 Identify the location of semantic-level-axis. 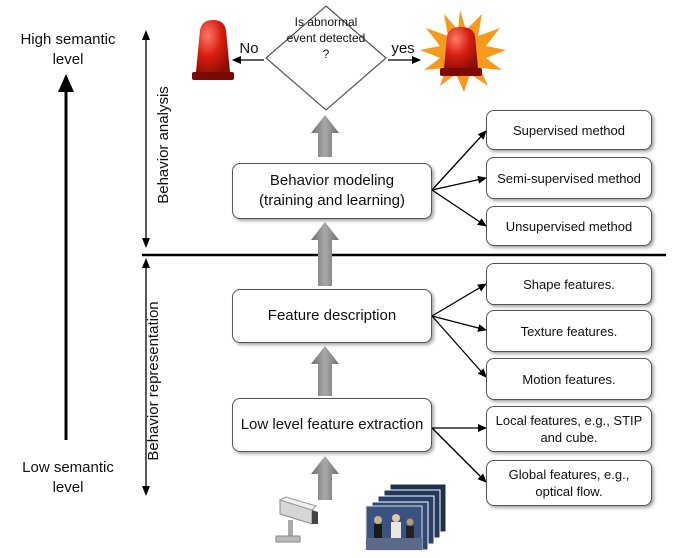
(66, 257).